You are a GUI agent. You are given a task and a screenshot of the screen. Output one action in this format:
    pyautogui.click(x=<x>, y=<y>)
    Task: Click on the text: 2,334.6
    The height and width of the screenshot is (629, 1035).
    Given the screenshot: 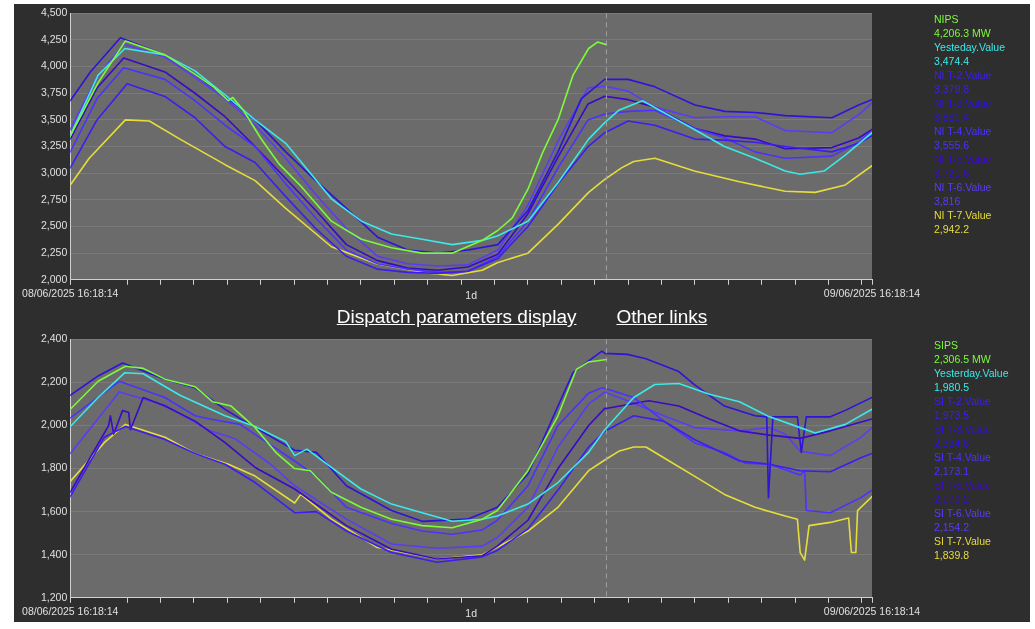 What is the action you would take?
    pyautogui.click(x=952, y=443)
    